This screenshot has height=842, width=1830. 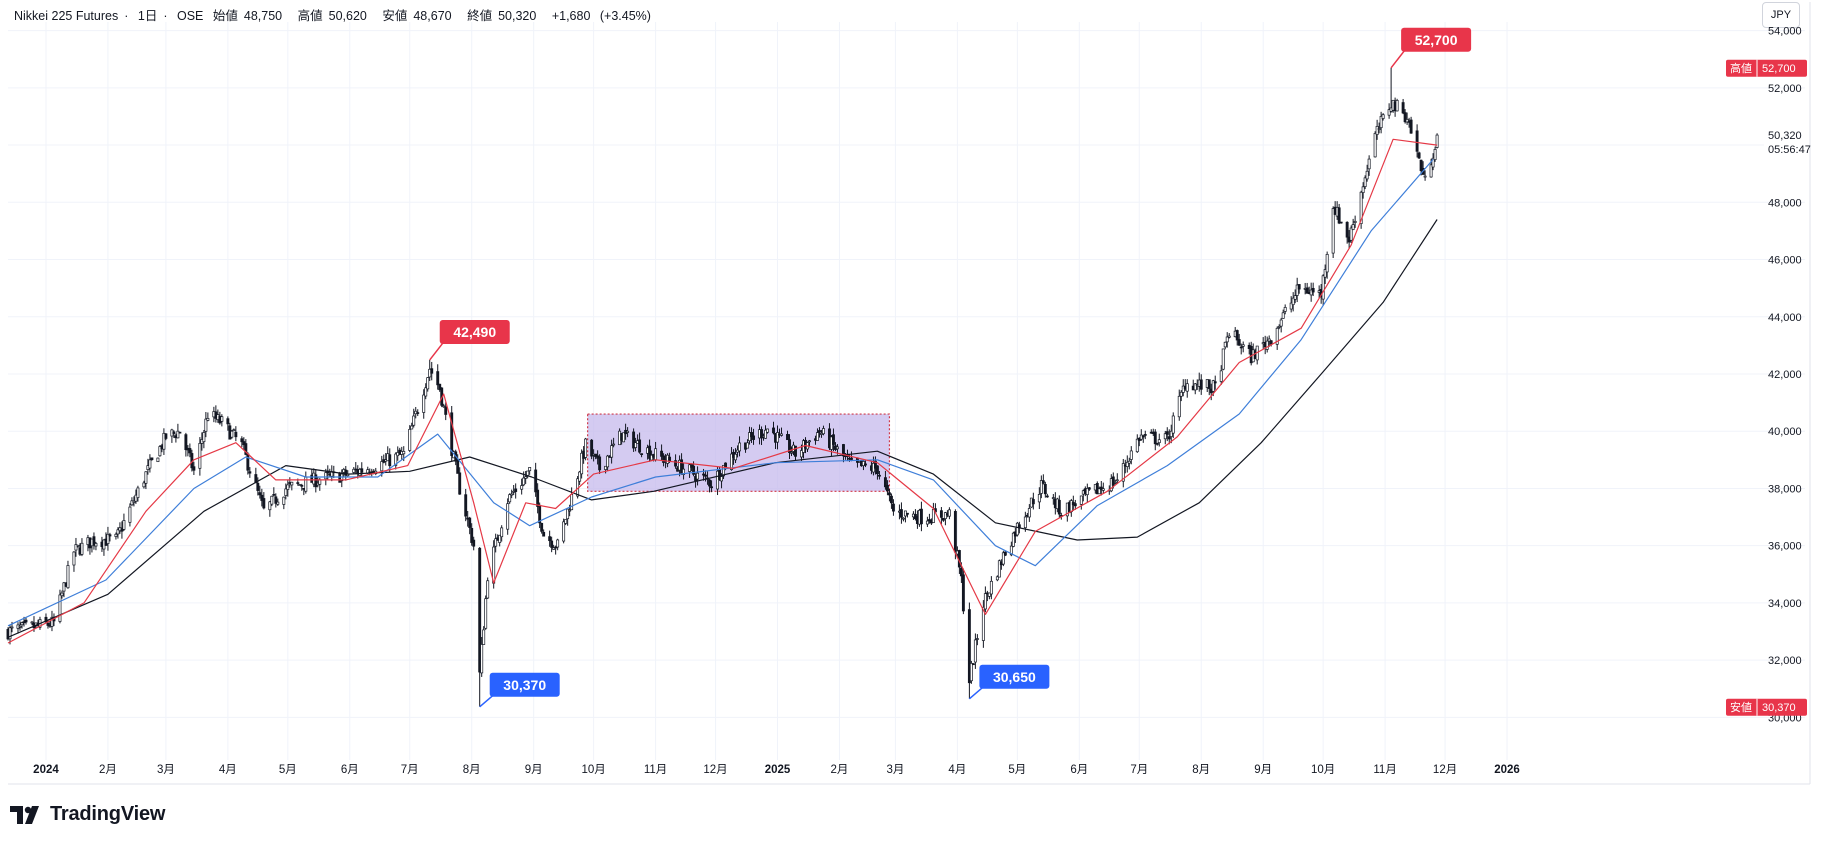 What do you see at coordinates (66, 16) in the screenshot?
I see `symbol-name: Nikkei 225 Futures` at bounding box center [66, 16].